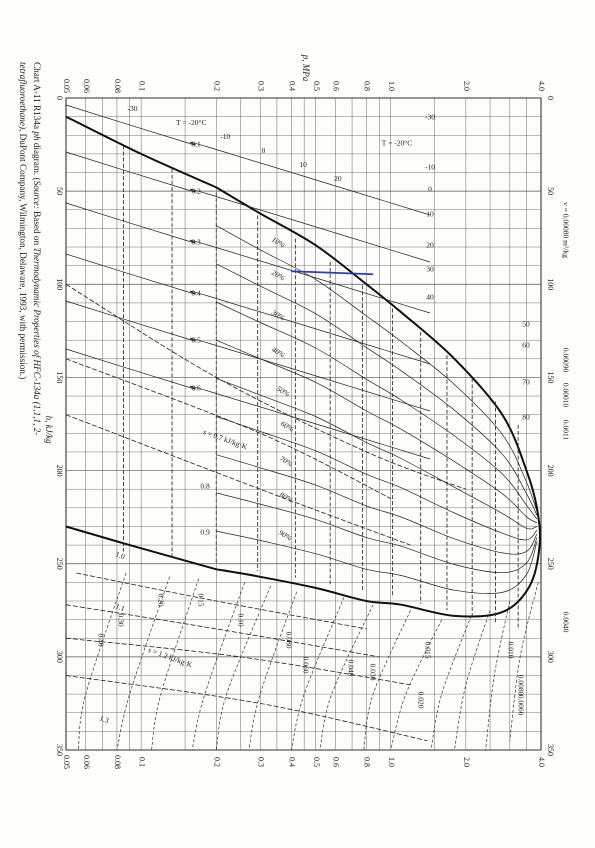 The height and width of the screenshot is (848, 595). I want to click on isotherm-label: 30, so click(430, 269).